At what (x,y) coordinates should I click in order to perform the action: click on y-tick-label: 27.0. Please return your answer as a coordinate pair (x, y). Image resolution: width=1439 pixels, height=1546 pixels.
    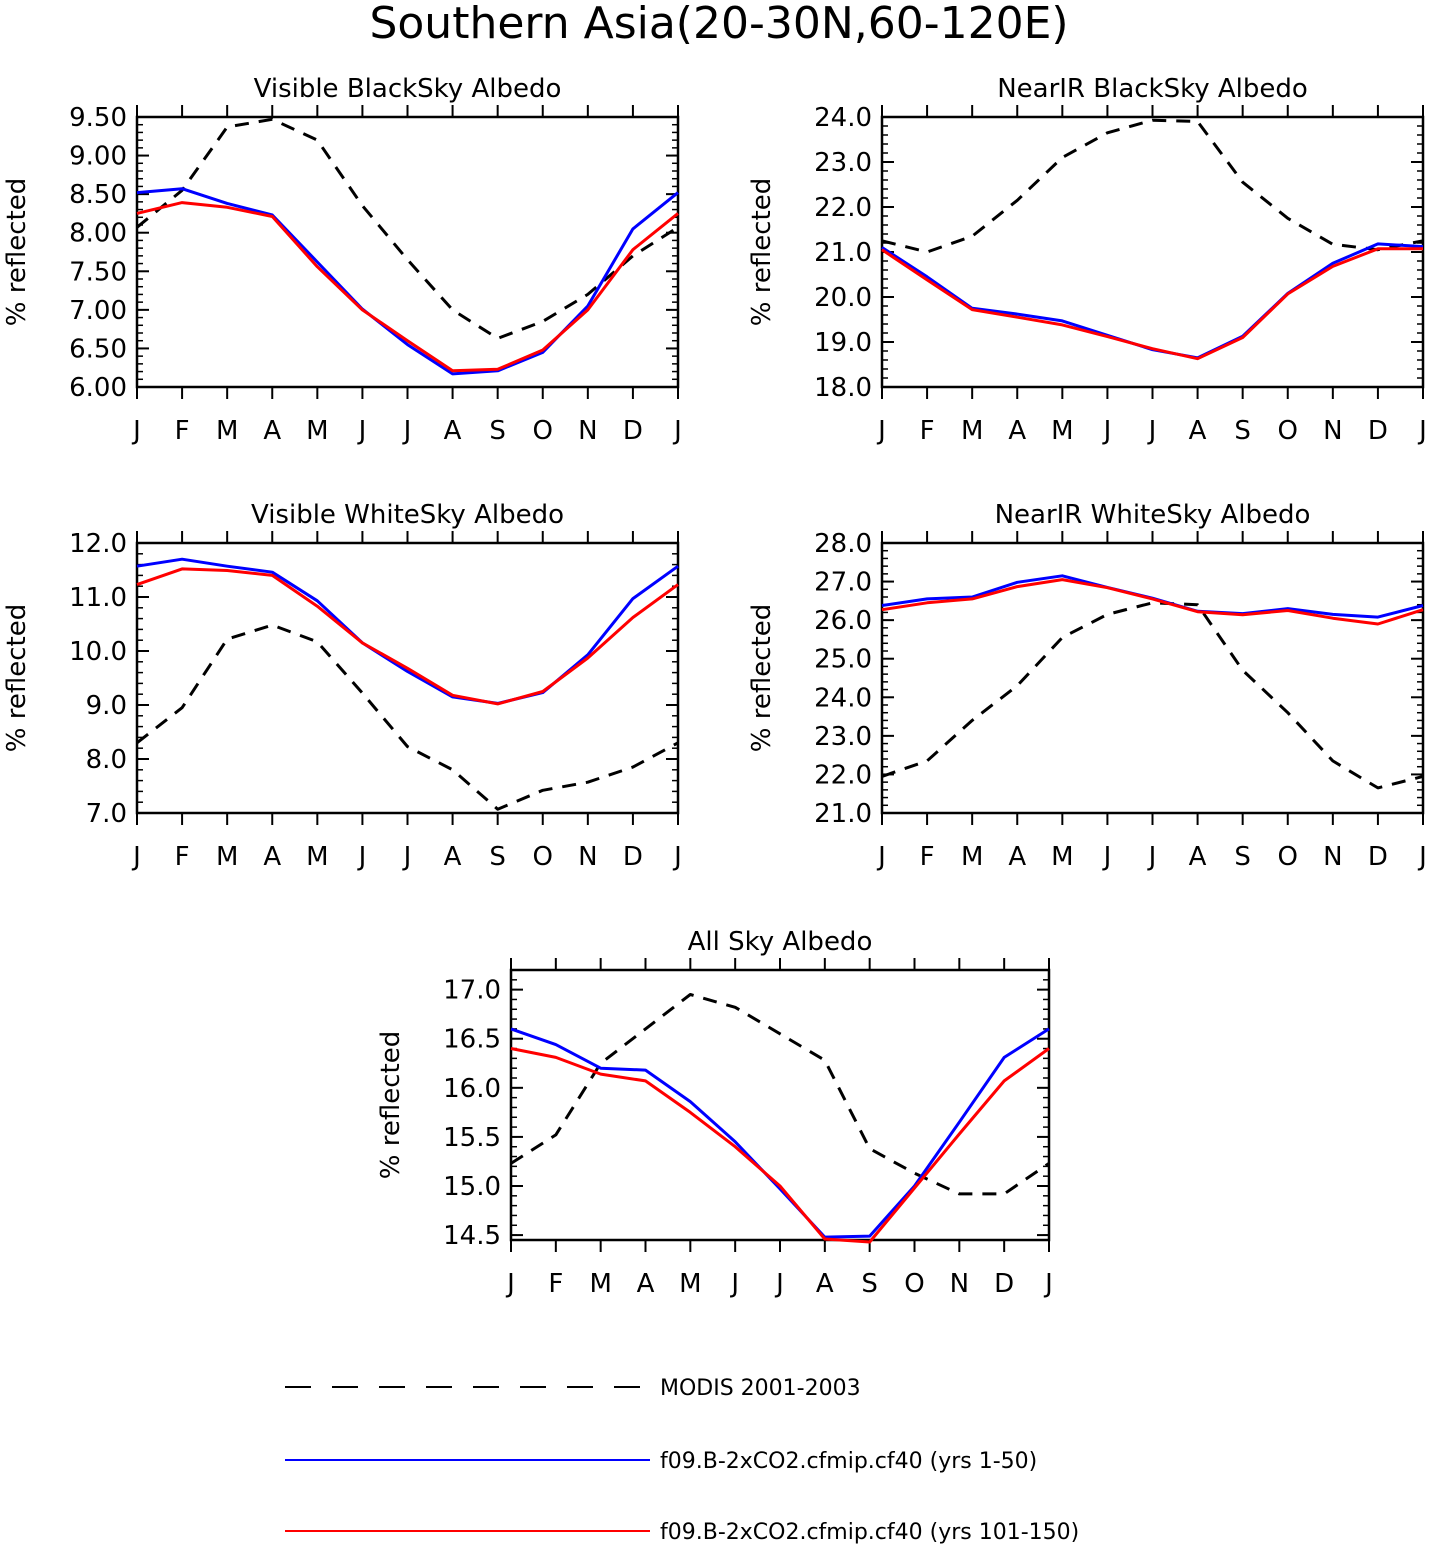
    Looking at the image, I should click on (843, 583).